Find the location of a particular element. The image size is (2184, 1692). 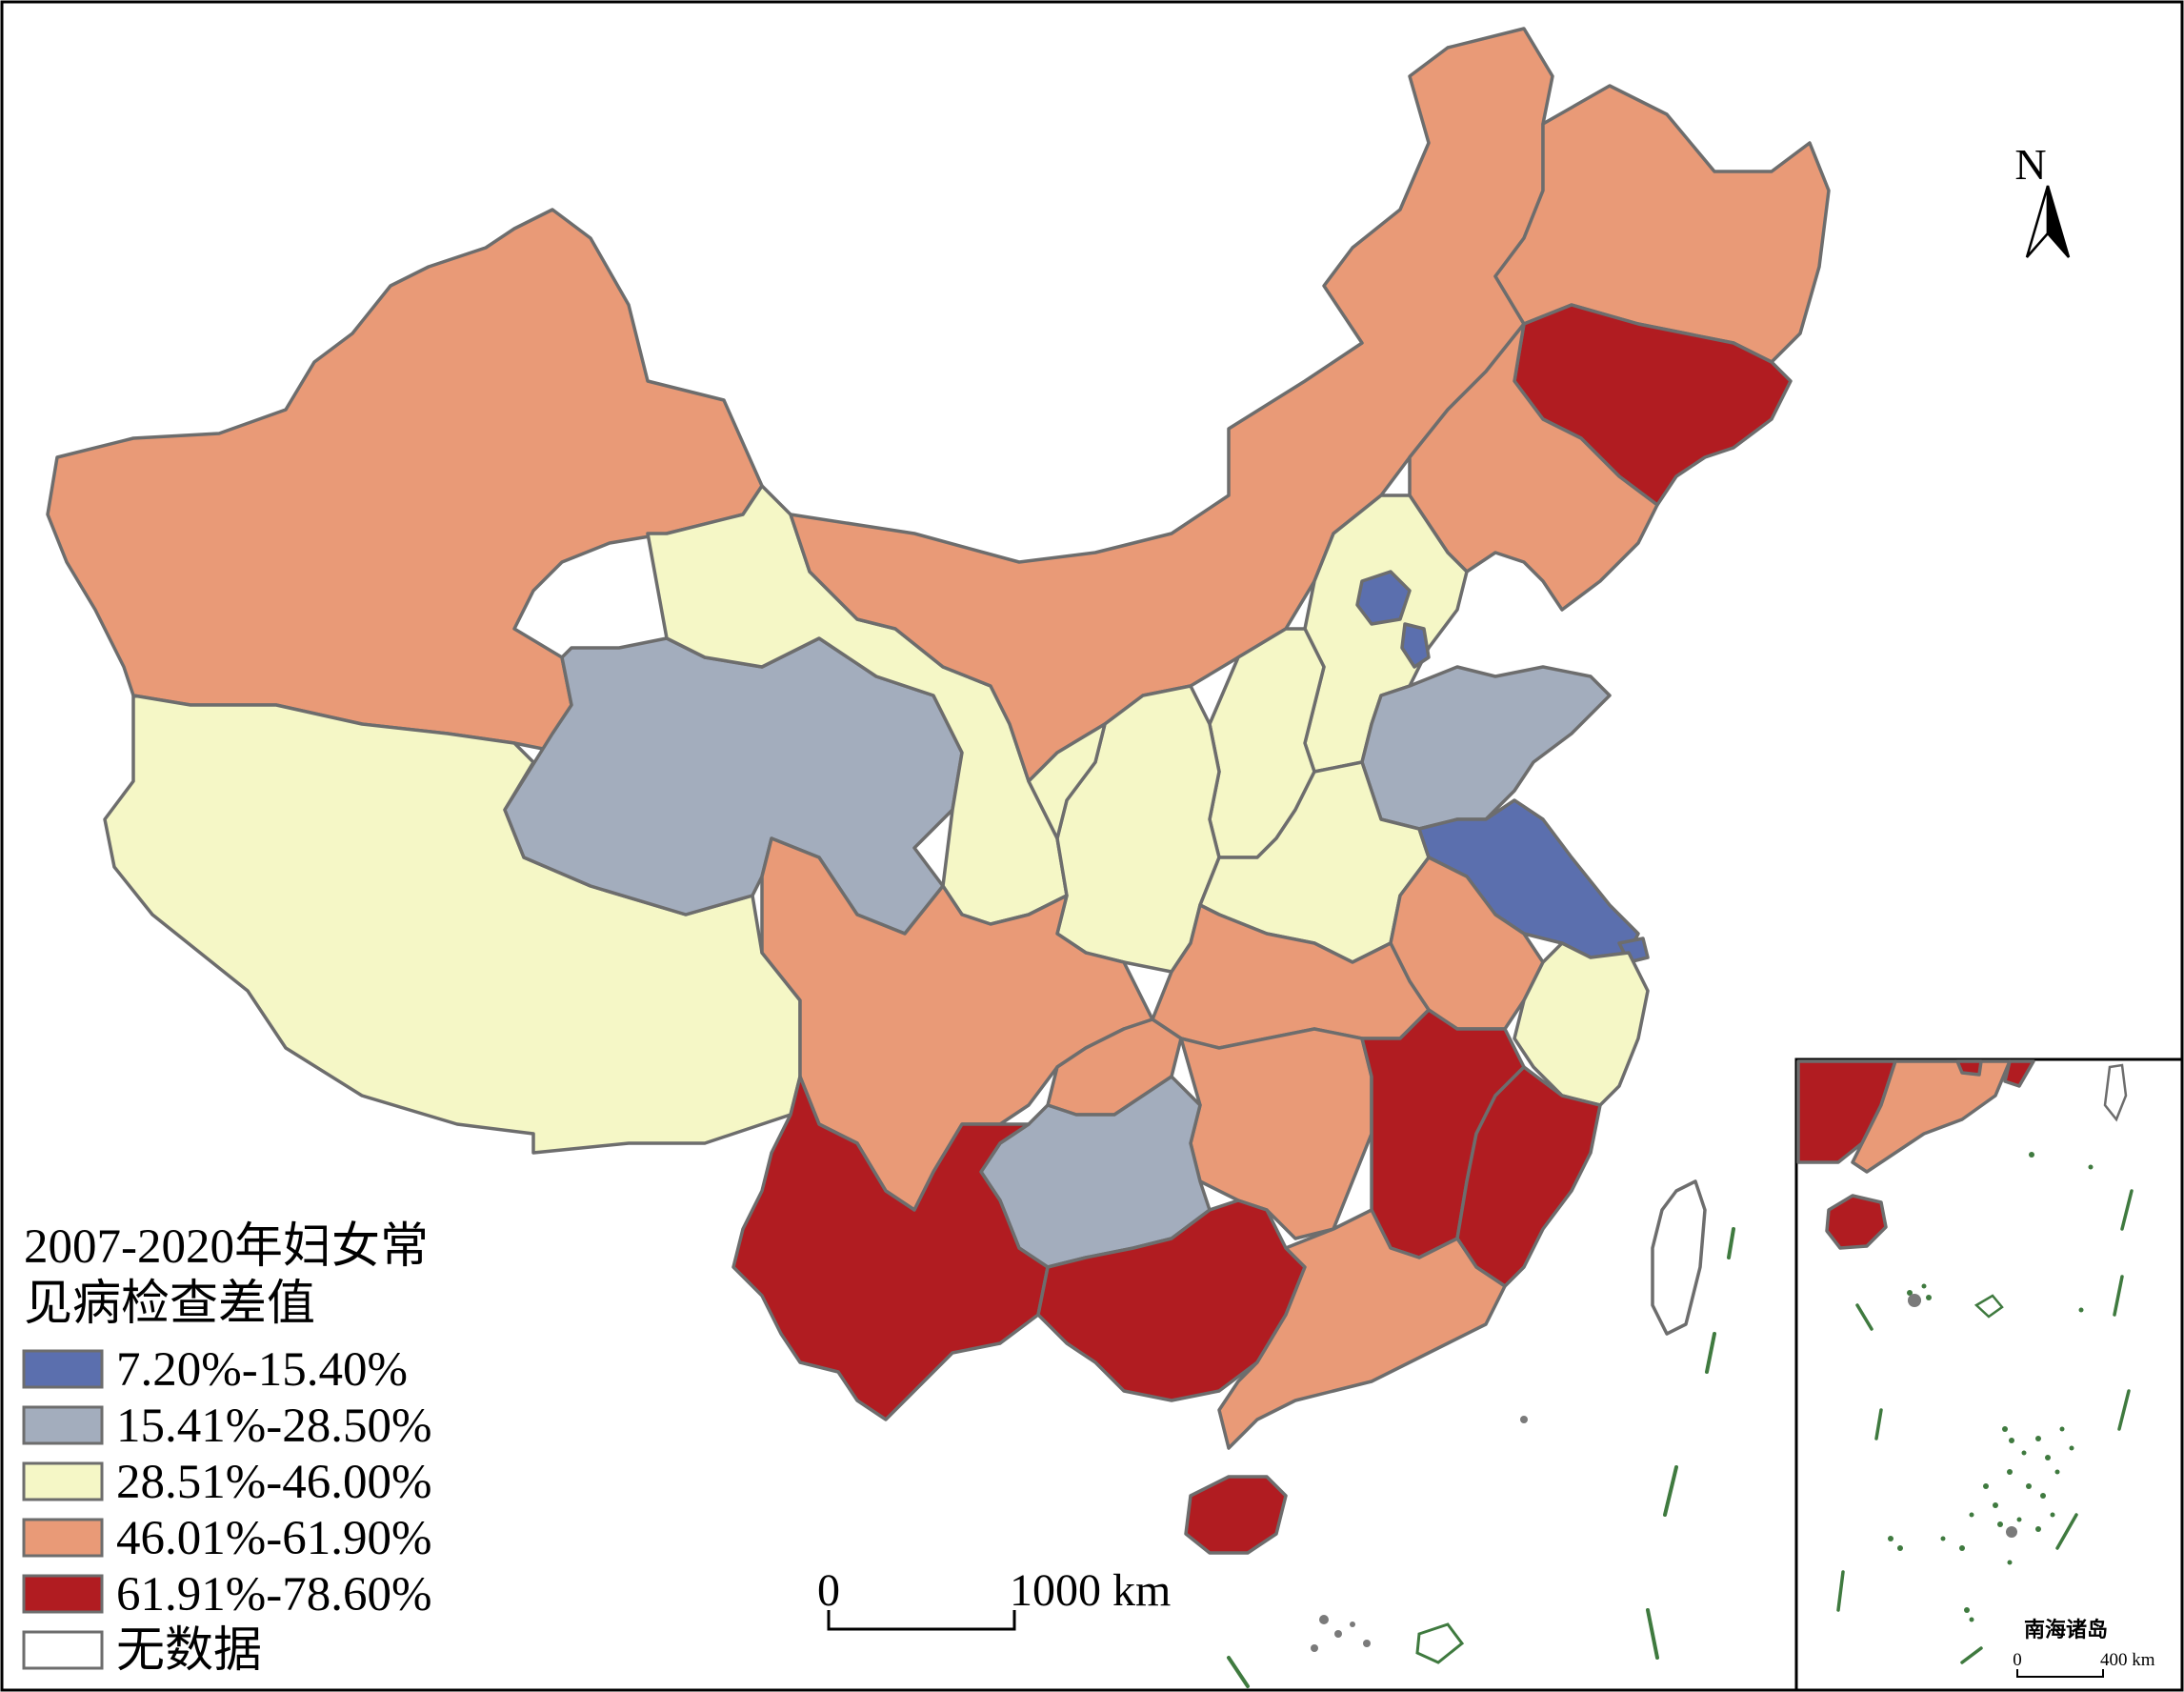

north-arrow: N is located at coordinates (2042, 199).